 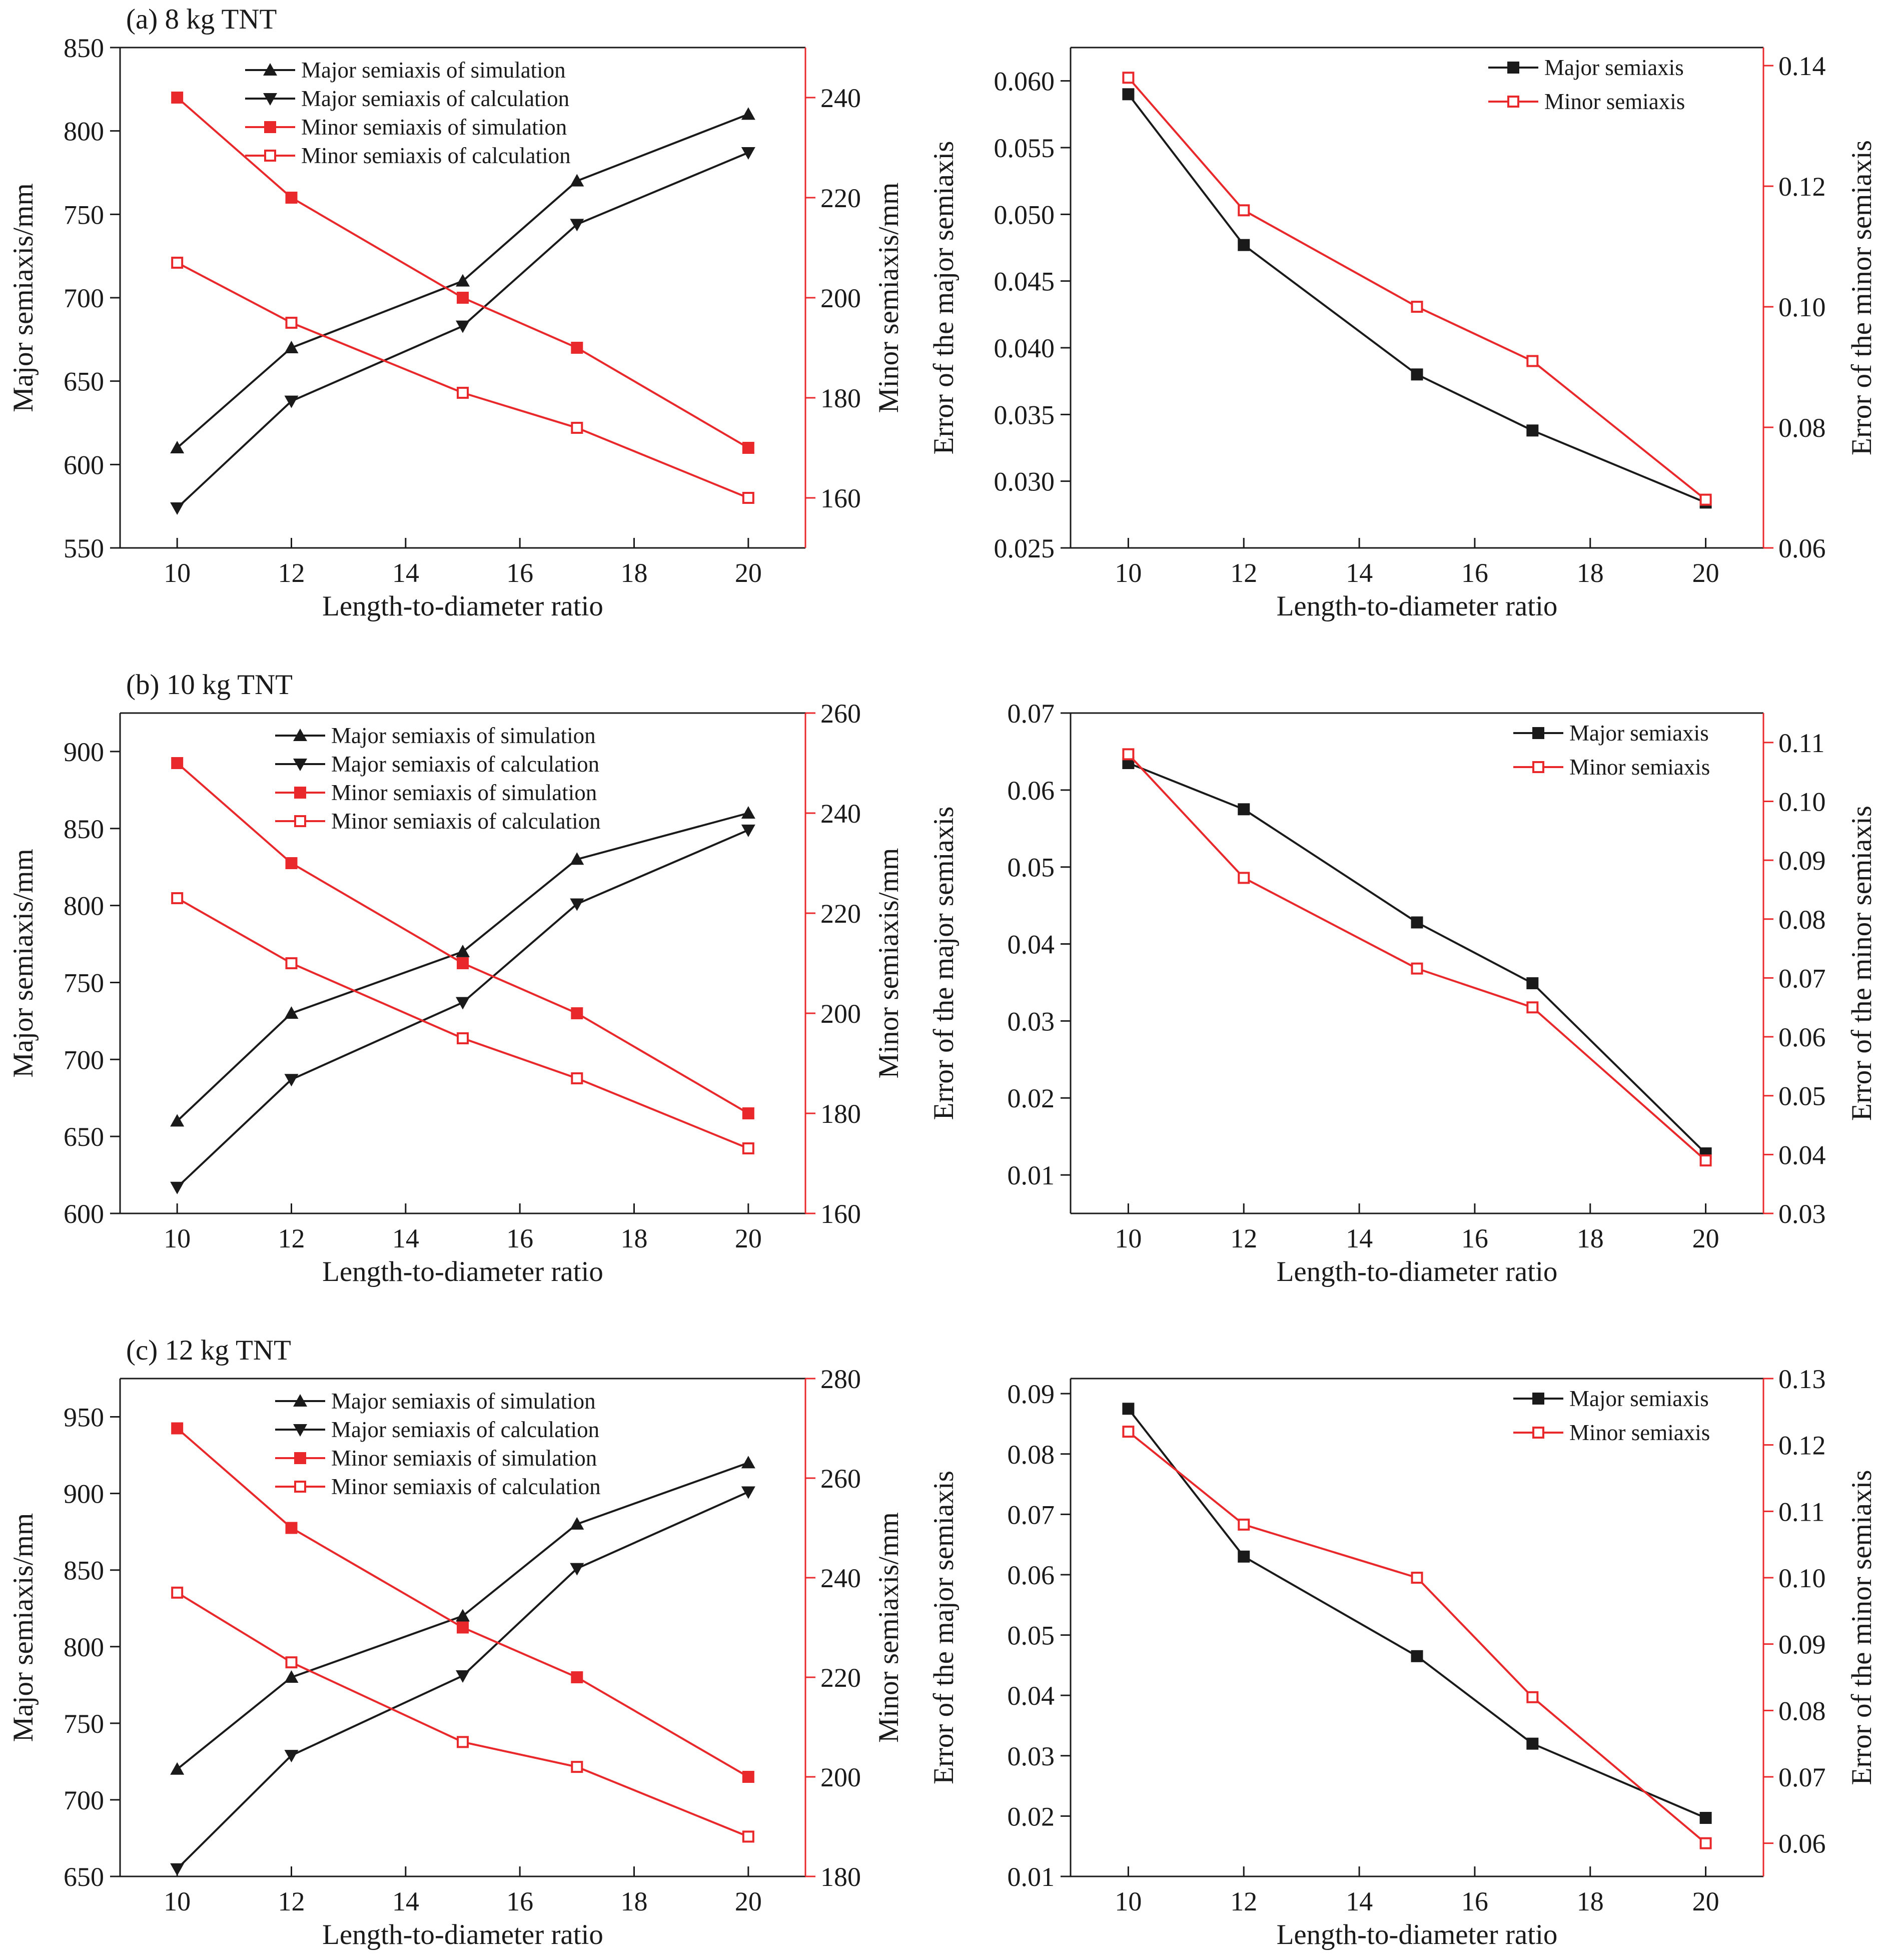 What do you see at coordinates (84, 548) in the screenshot?
I see `y-tick-label-left: 550` at bounding box center [84, 548].